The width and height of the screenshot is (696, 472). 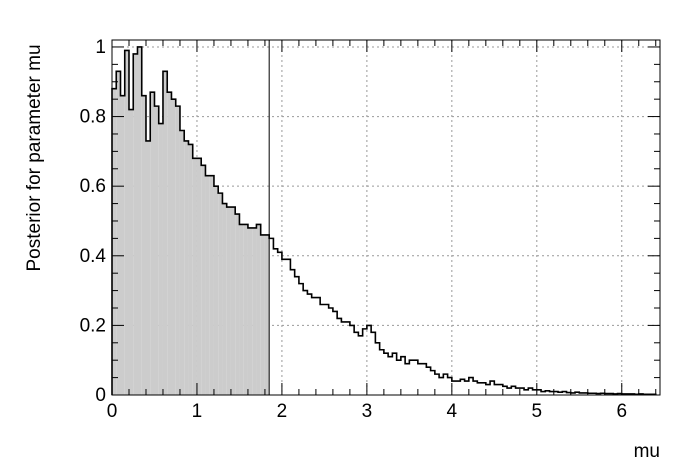 I want to click on y-tick-label: 0.8, so click(x=93, y=117).